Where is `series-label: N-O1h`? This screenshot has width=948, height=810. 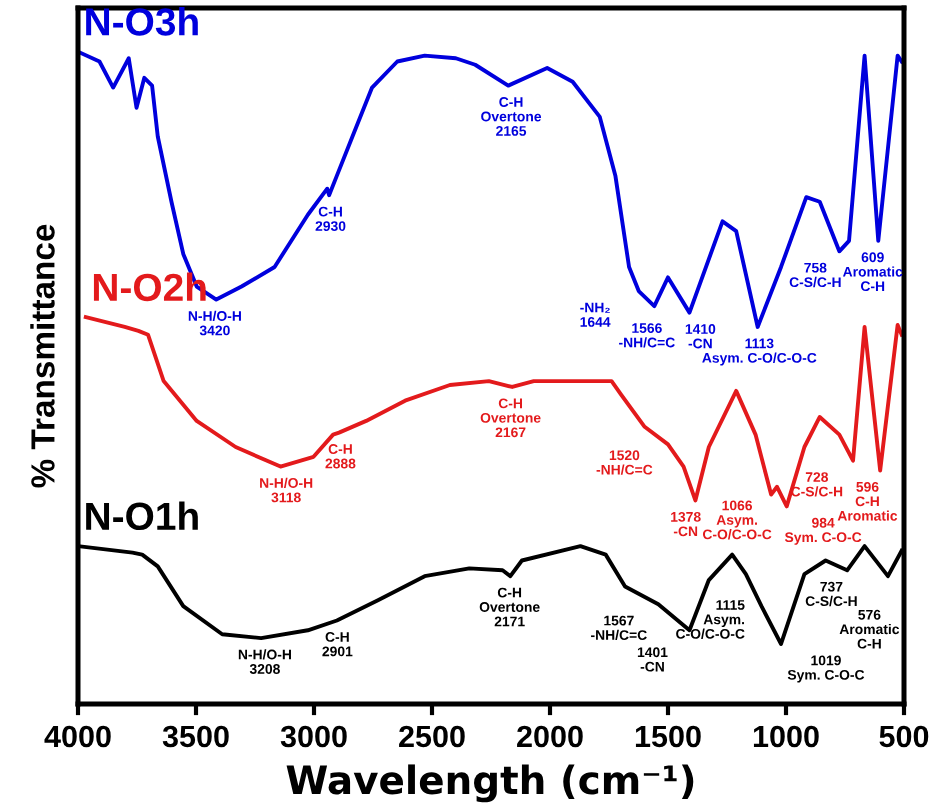
series-label: N-O1h is located at coordinates (142, 516).